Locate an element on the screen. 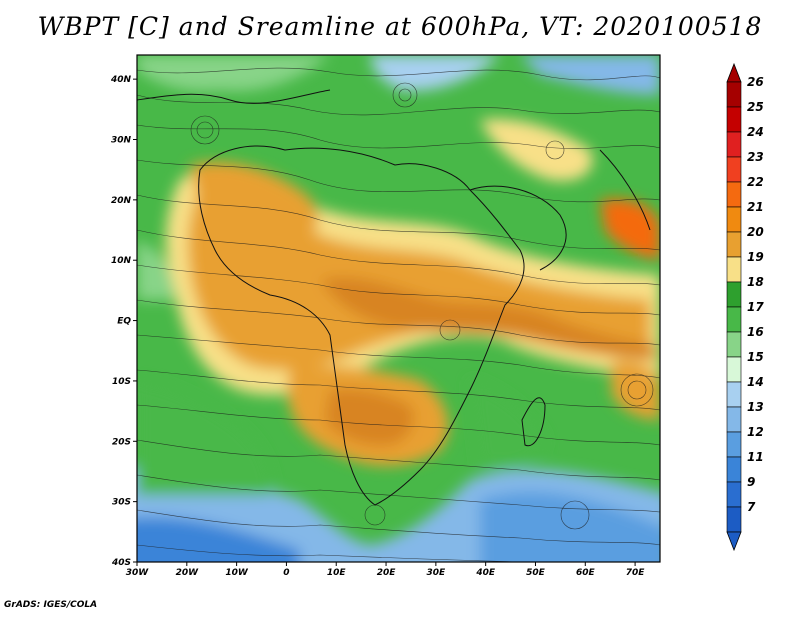 The image size is (800, 618). colorbar-label: 26 is located at coordinates (755, 82).